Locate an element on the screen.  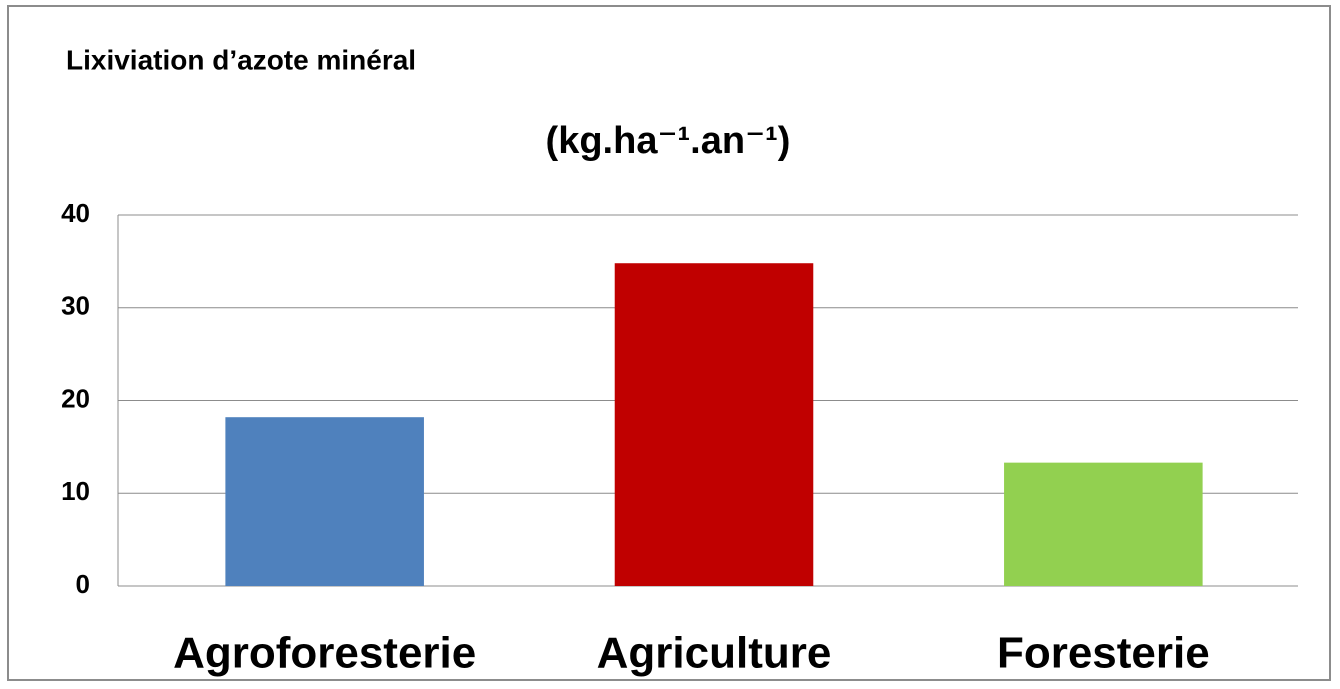
y-tick-label: 40 is located at coordinates (75, 213).